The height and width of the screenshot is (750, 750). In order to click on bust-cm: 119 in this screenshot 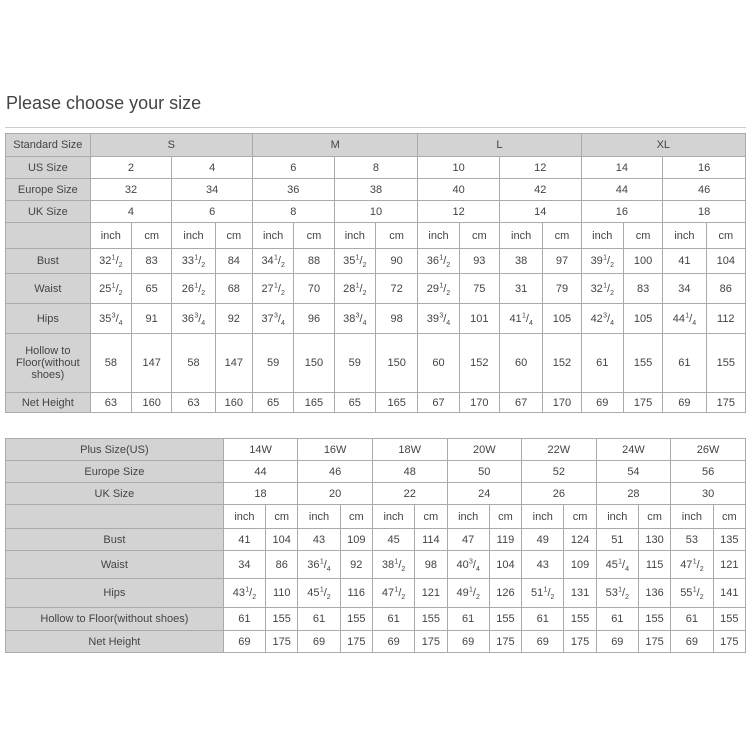, I will do `click(505, 539)`.